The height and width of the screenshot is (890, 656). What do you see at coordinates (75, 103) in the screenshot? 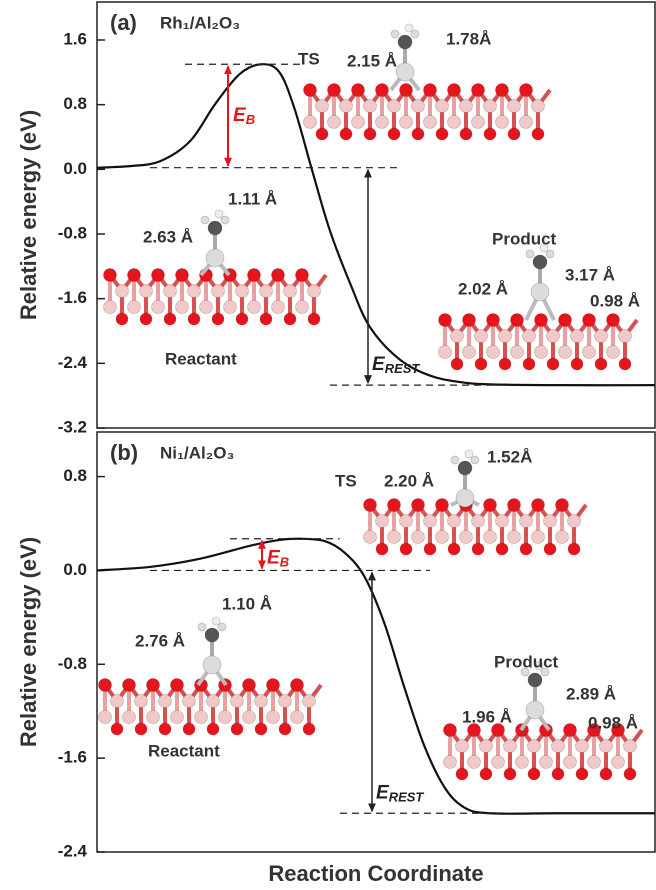
I see `y-tick-label: 0.8` at bounding box center [75, 103].